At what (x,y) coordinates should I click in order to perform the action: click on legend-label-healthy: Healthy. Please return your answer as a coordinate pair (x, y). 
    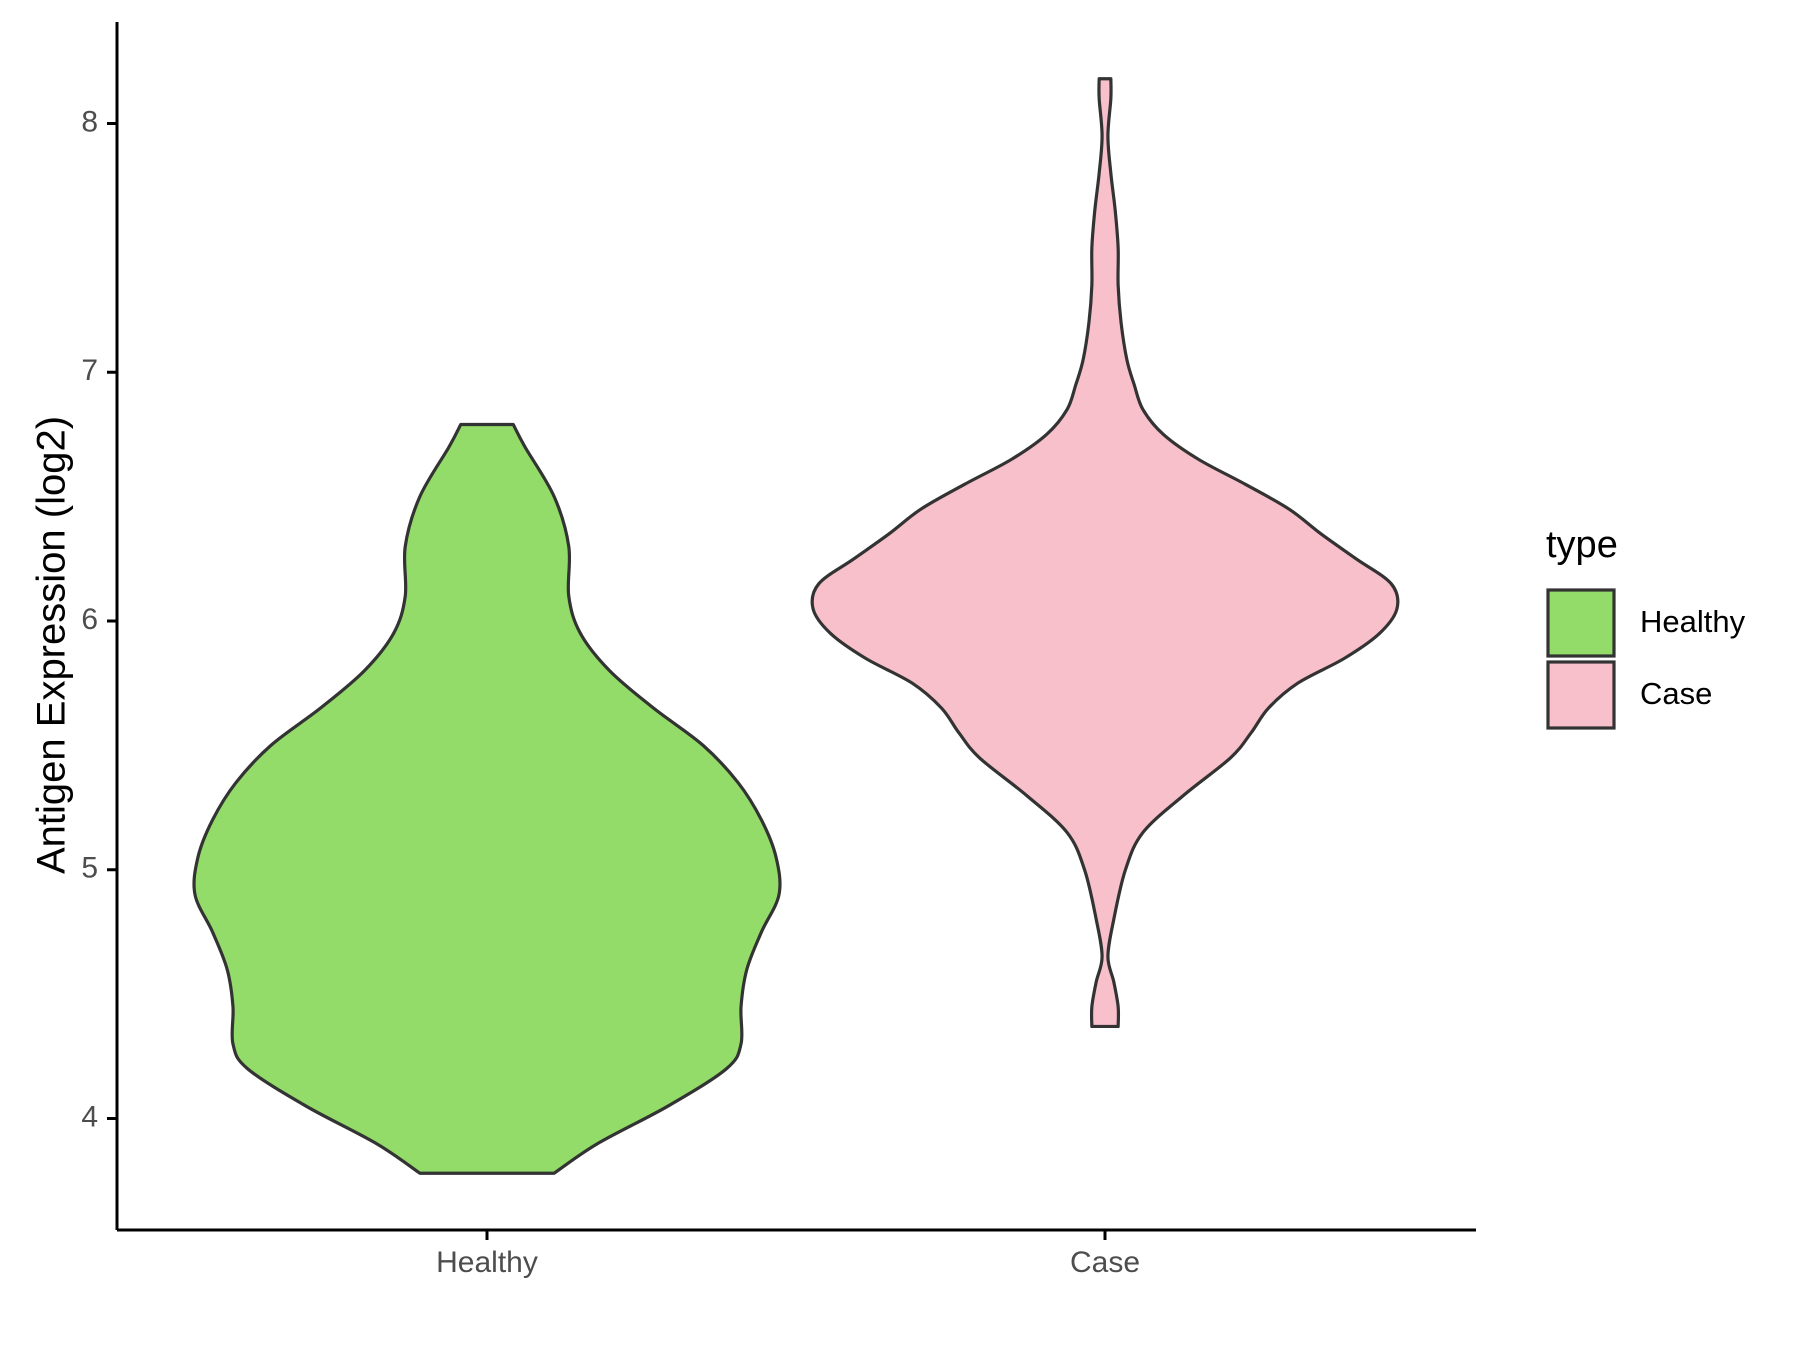
    Looking at the image, I should click on (1693, 621).